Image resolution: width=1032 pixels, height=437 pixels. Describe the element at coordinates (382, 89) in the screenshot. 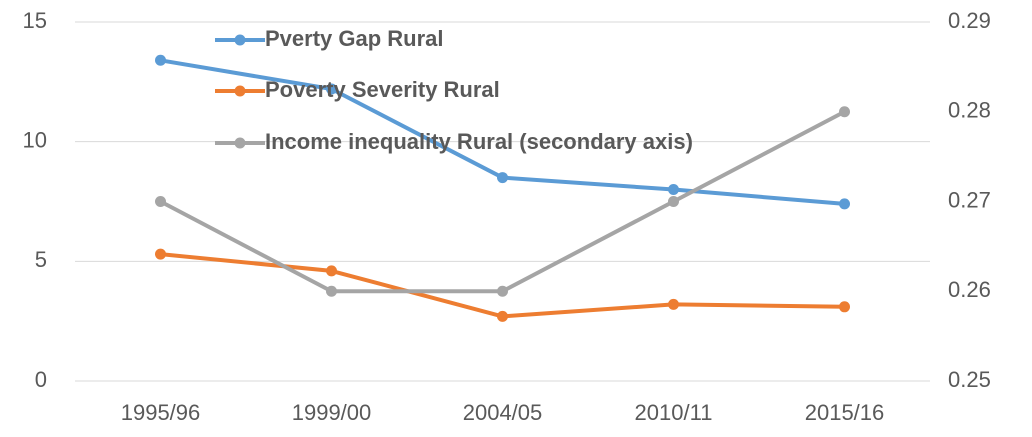

I see `legend-text: Poverty Severity Rural` at that location.